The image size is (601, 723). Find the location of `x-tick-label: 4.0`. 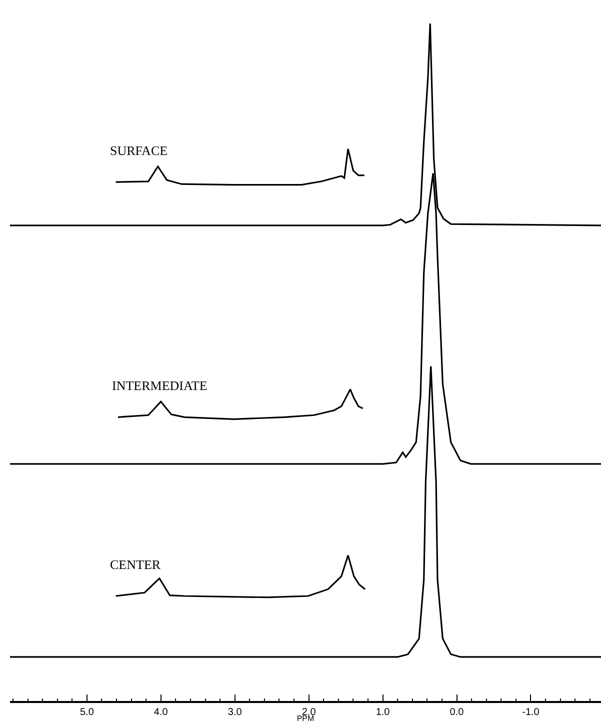

x-tick-label: 4.0 is located at coordinates (161, 712).